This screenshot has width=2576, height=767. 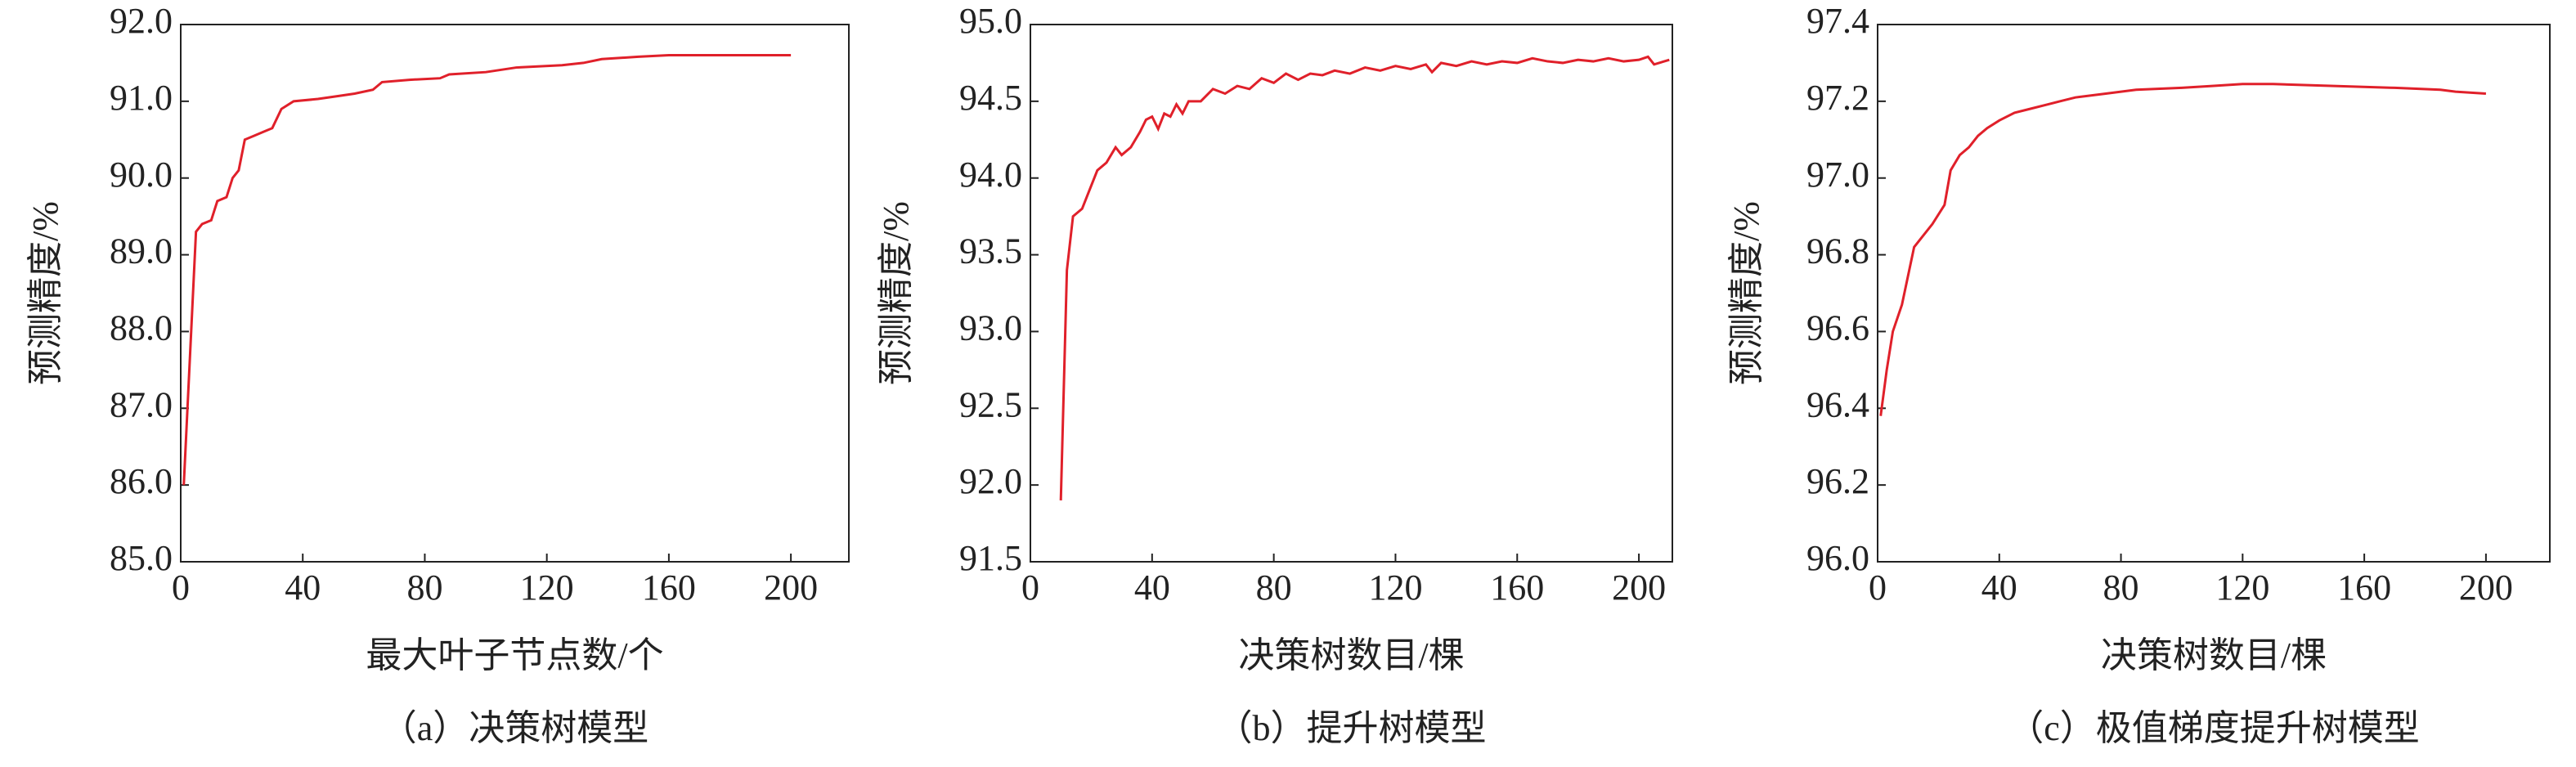 I want to click on y-tick-label: 95.0, so click(x=990, y=21).